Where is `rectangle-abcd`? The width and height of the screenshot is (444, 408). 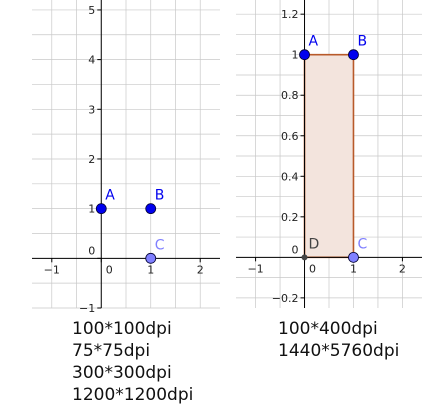
rectangle-abcd is located at coordinates (329, 156).